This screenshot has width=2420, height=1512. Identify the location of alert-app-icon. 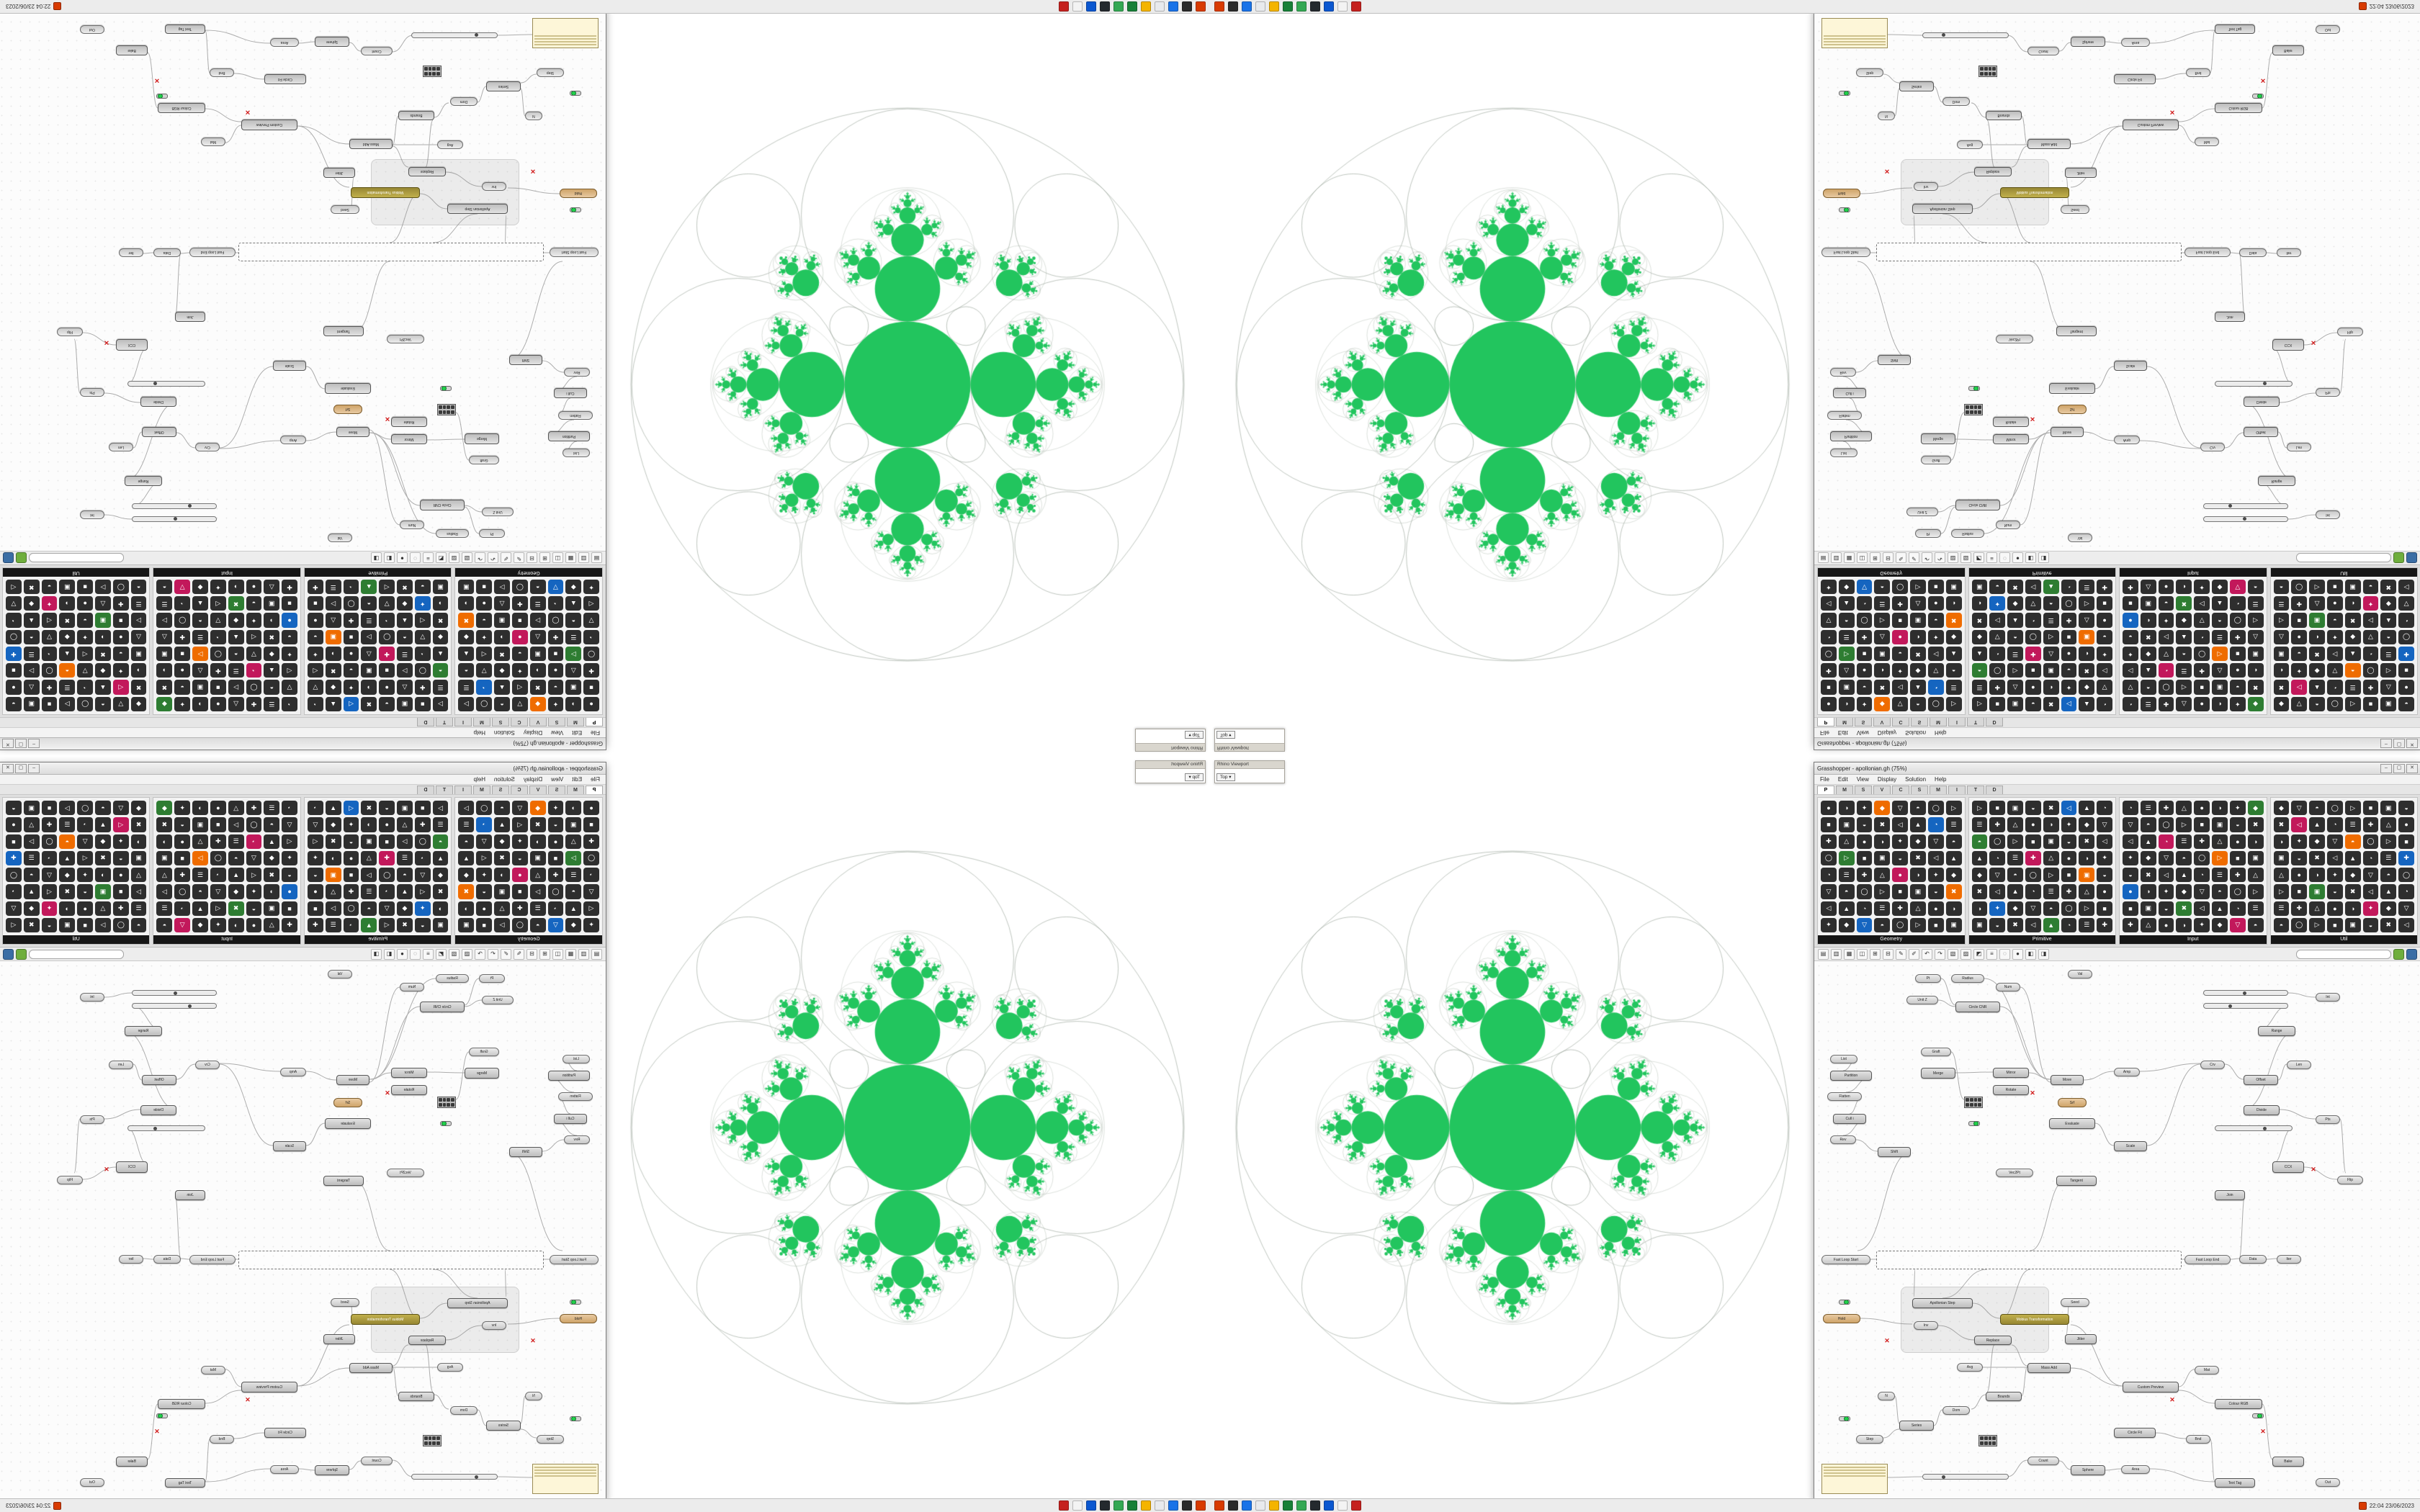
(1064, 1505).